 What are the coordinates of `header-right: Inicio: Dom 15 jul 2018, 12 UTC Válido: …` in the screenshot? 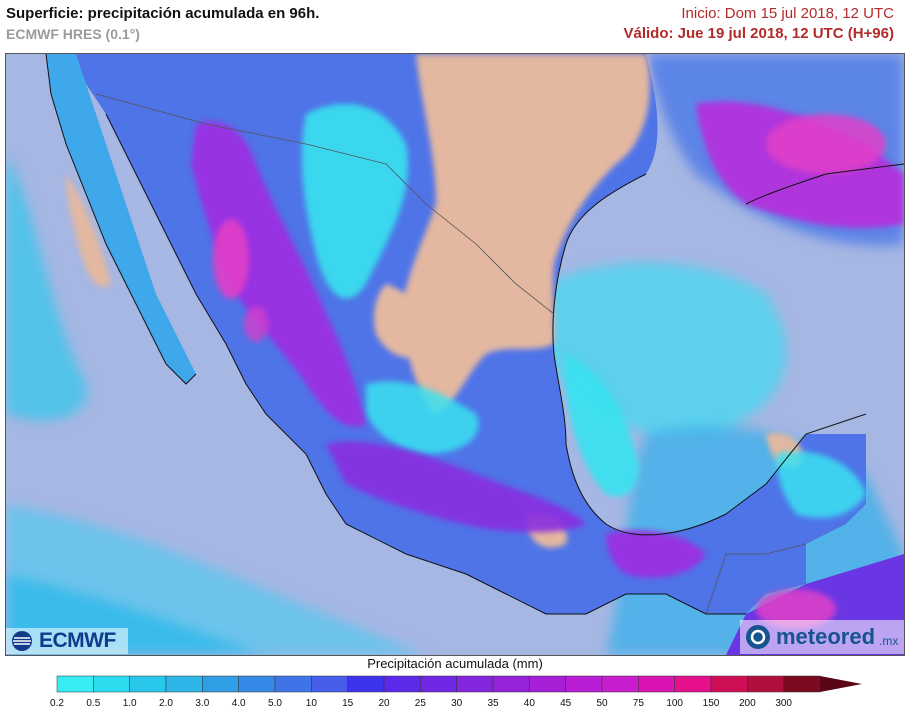 It's located at (758, 24).